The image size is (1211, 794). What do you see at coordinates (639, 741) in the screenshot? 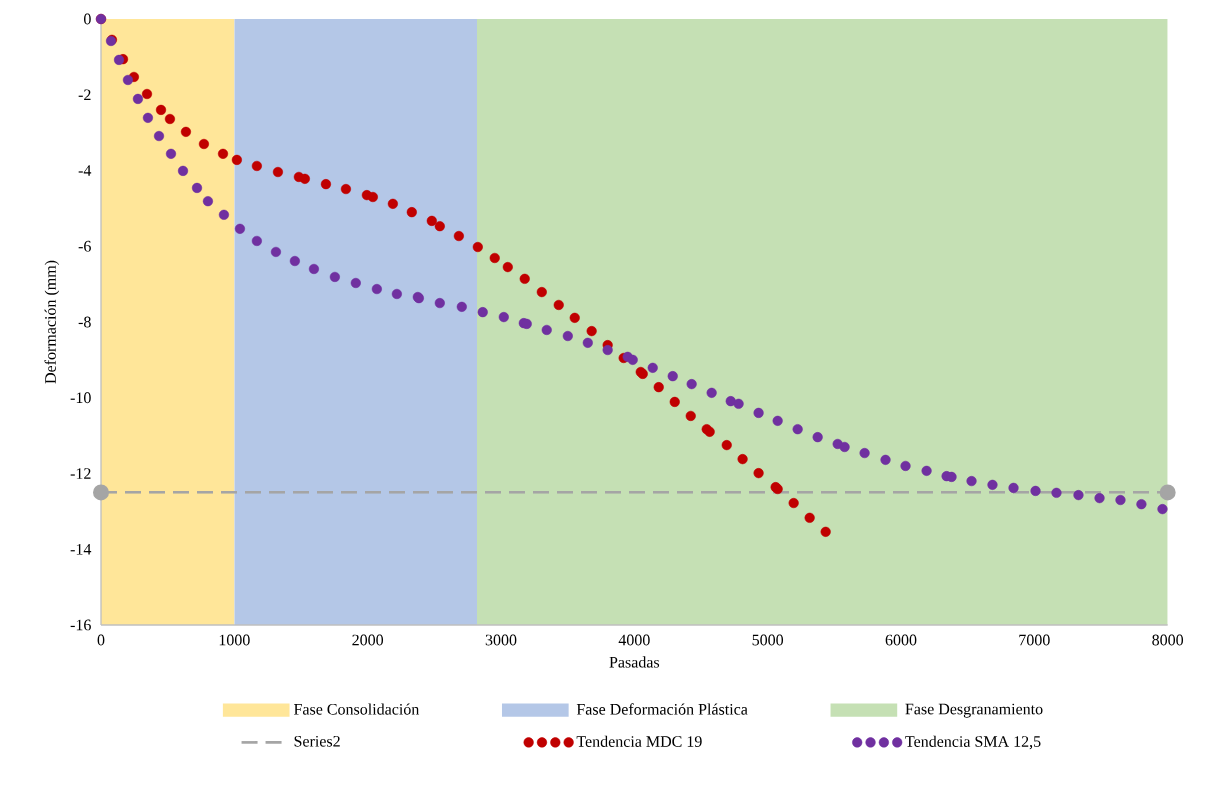
I see `legend-label: Tendencia MDC 19` at bounding box center [639, 741].